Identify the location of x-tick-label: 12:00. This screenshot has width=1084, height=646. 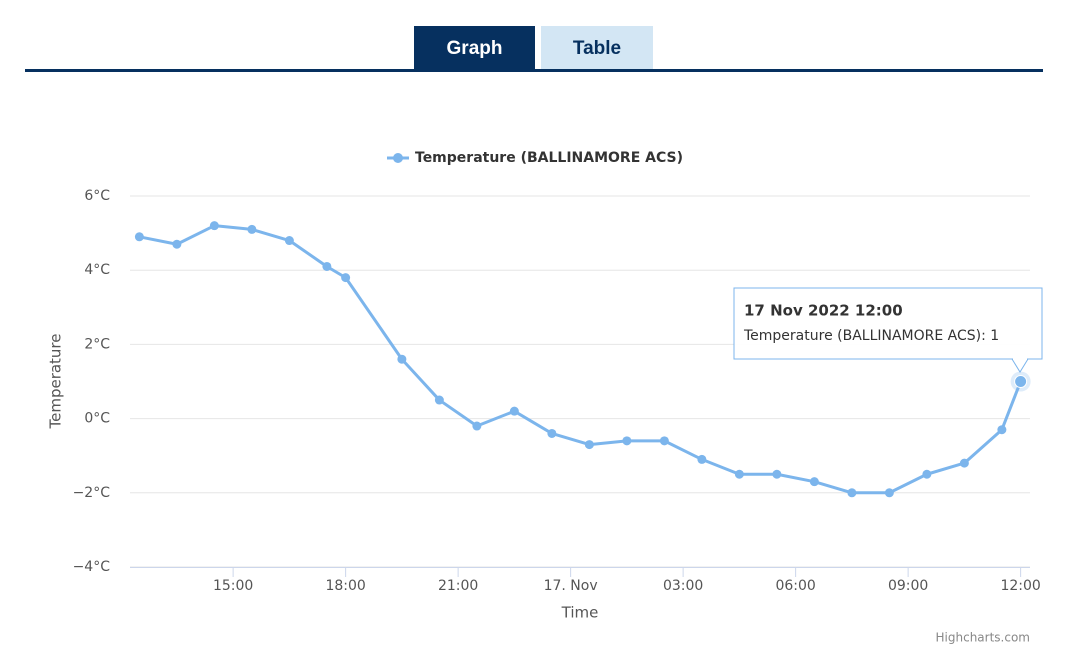
(1020, 586).